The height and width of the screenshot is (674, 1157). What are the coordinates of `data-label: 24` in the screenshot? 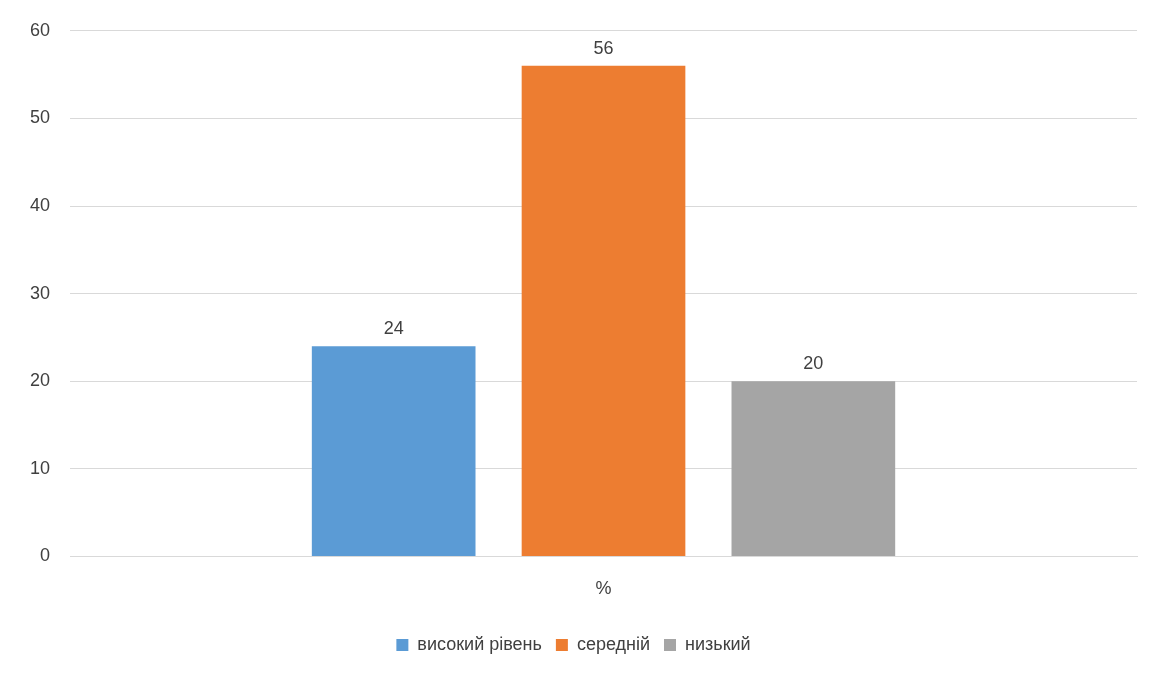 It's located at (393, 328).